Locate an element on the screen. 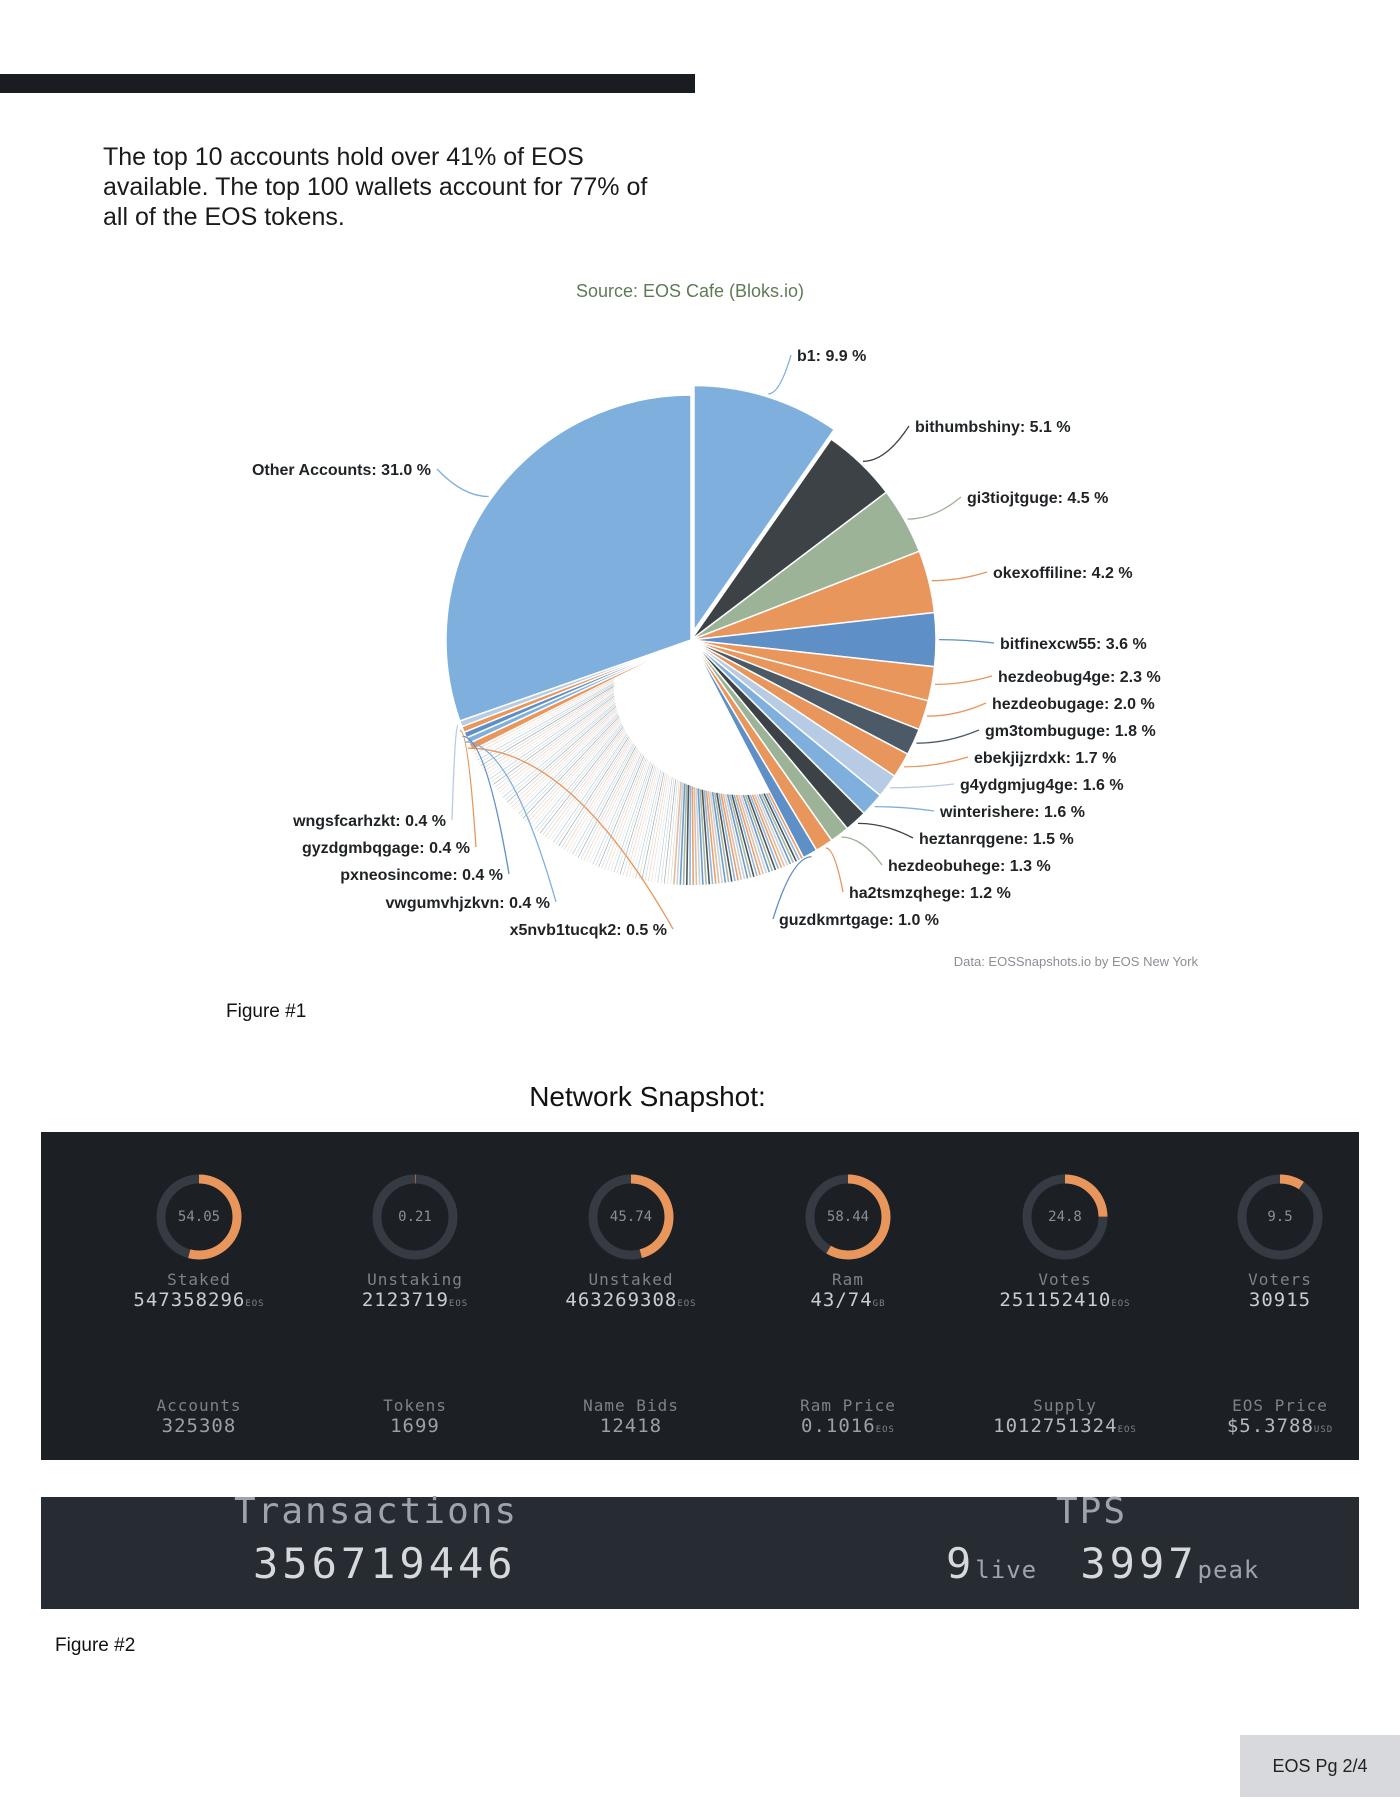  staked-label: Staked is located at coordinates (199, 1279).